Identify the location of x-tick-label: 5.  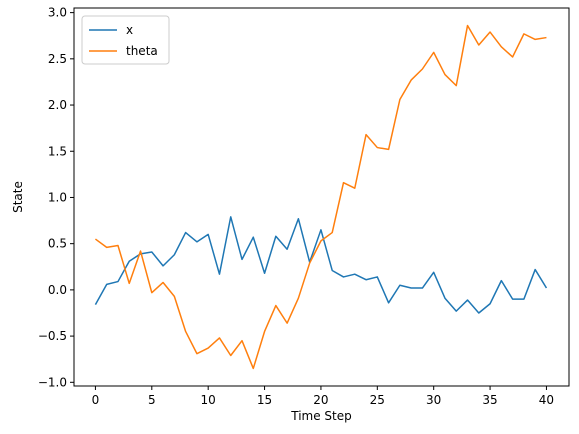
(152, 400).